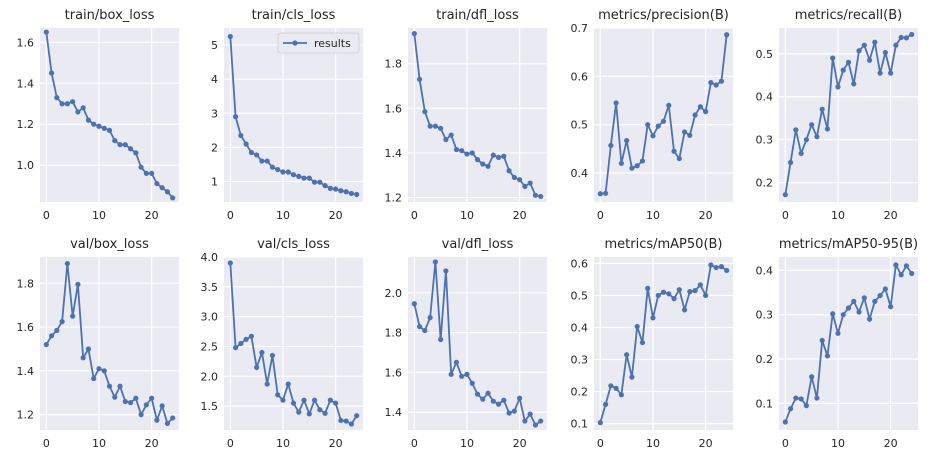 The width and height of the screenshot is (931, 461). Describe the element at coordinates (580, 28) in the screenshot. I see `y-tick-label: 0.7` at that location.